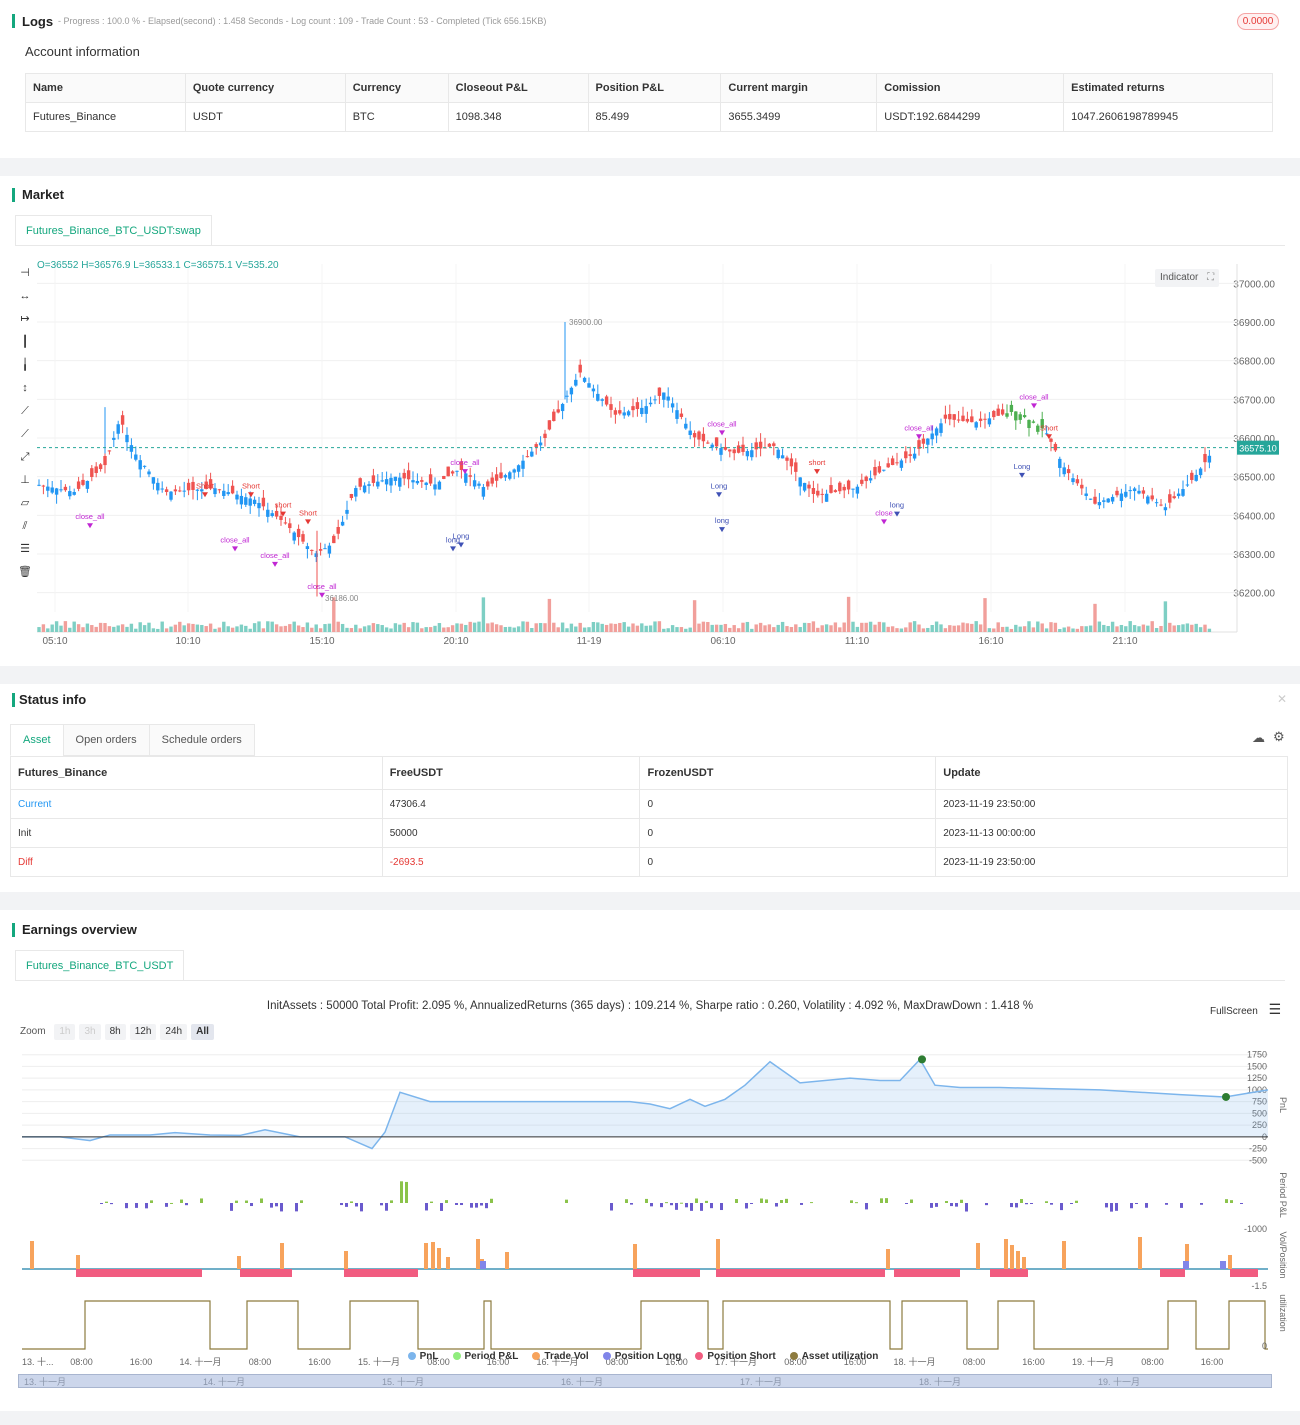 Image resolution: width=1300 pixels, height=1425 pixels. I want to click on zoom-button: All, so click(202, 1032).